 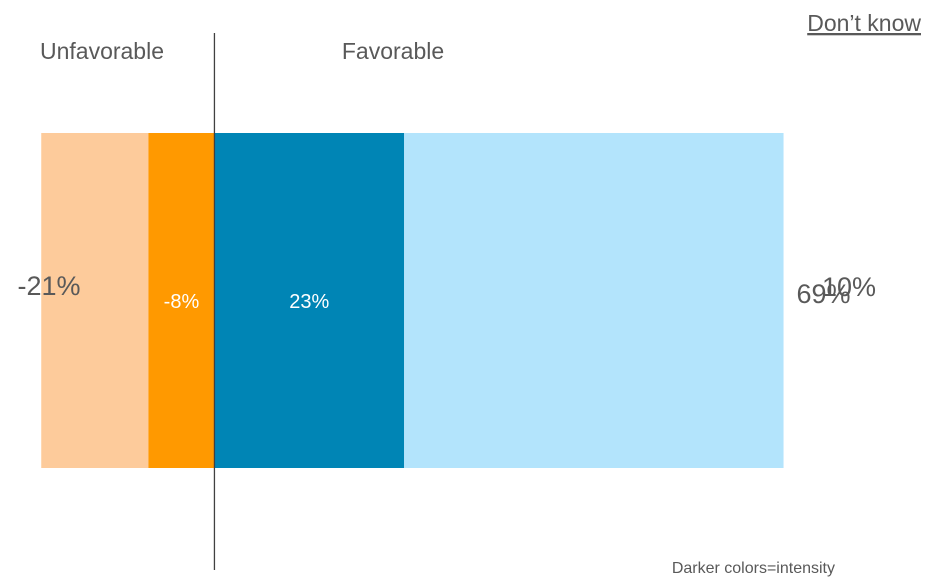 I want to click on bar-segment-favorable-strong, so click(x=309, y=300).